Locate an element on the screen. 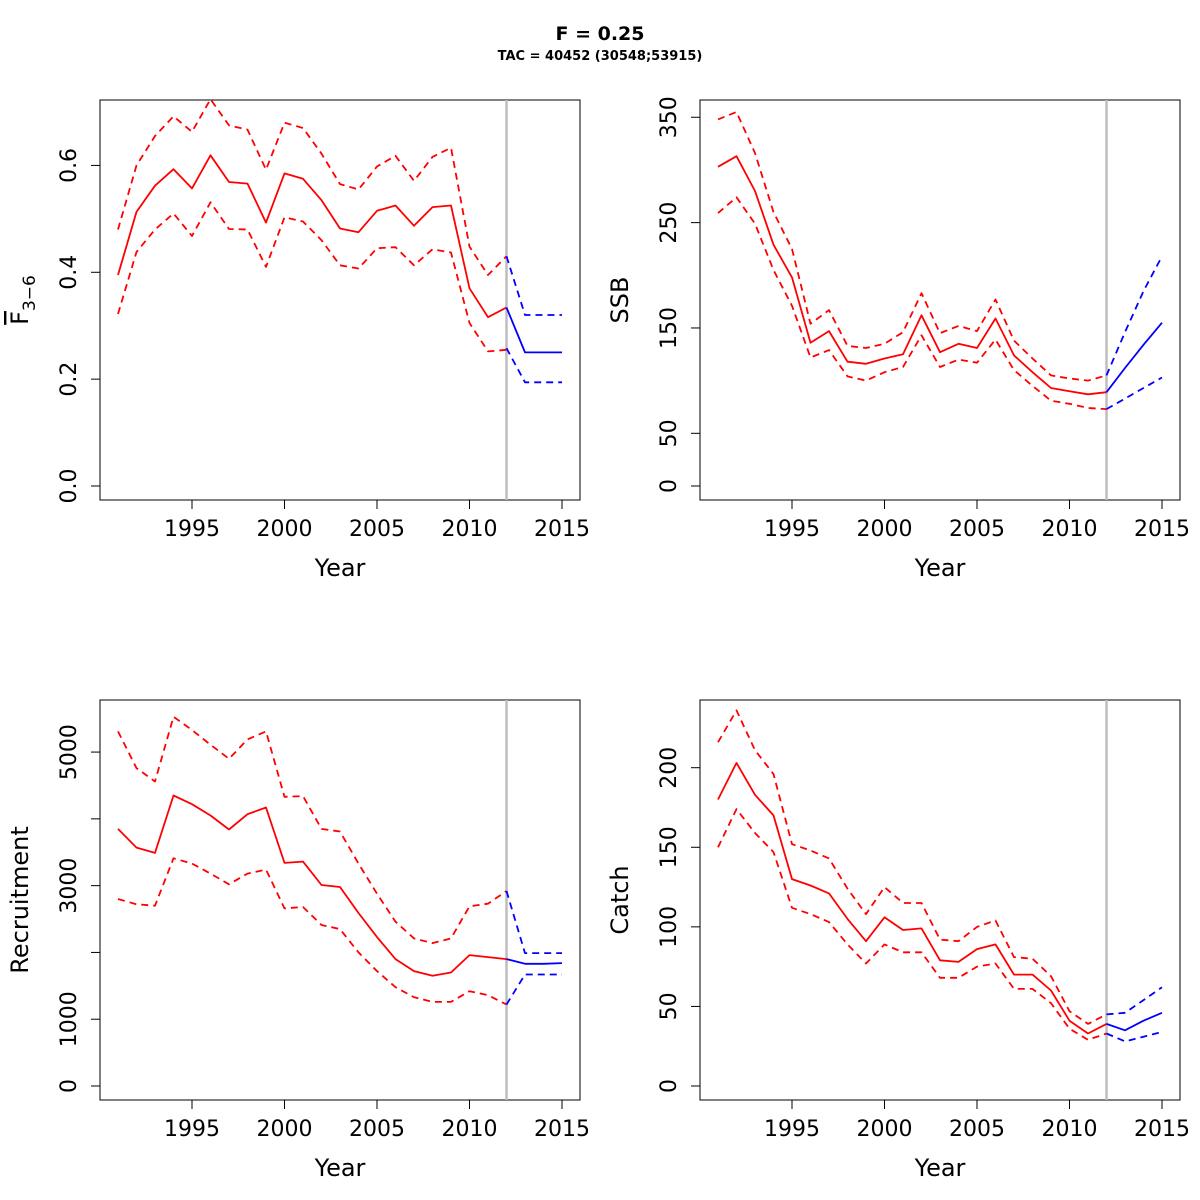  y-tick-label: 100 is located at coordinates (669, 927).